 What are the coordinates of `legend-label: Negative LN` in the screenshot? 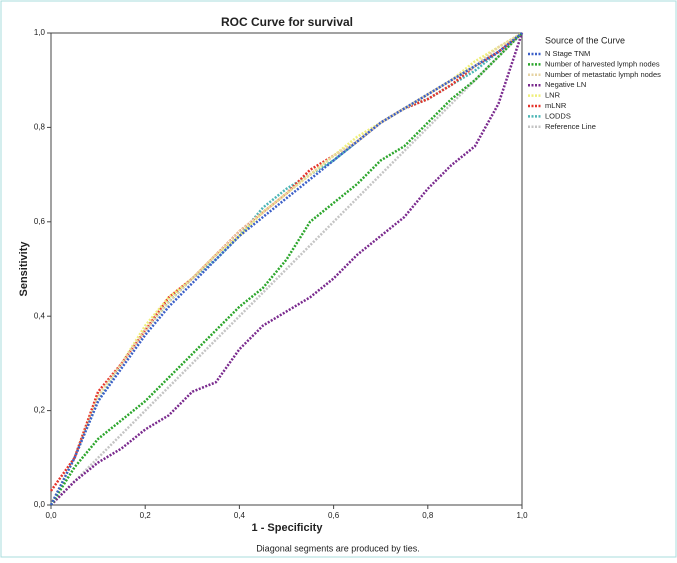 It's located at (565, 84).